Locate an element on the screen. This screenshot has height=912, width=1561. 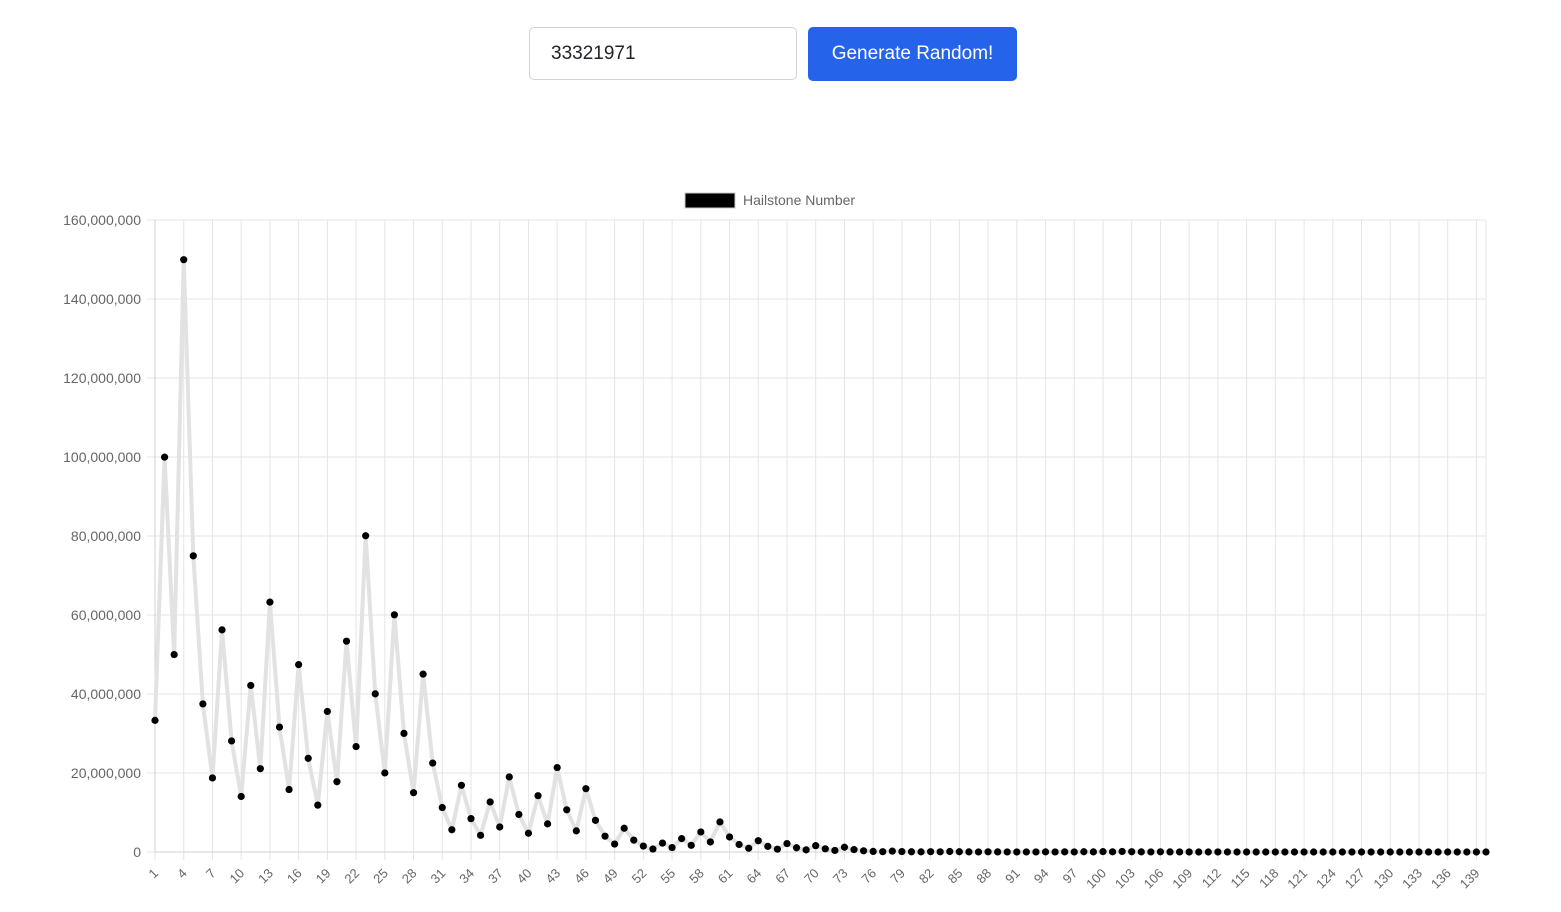
number-input is located at coordinates (663, 53).